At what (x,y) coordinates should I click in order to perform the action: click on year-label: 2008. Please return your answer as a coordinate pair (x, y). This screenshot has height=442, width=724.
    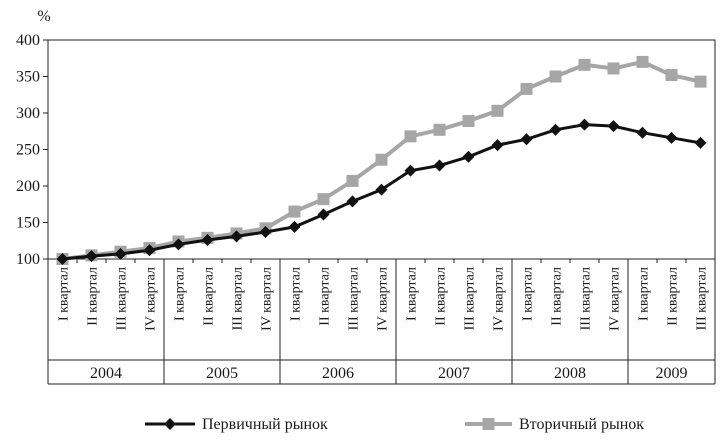
    Looking at the image, I should click on (570, 373).